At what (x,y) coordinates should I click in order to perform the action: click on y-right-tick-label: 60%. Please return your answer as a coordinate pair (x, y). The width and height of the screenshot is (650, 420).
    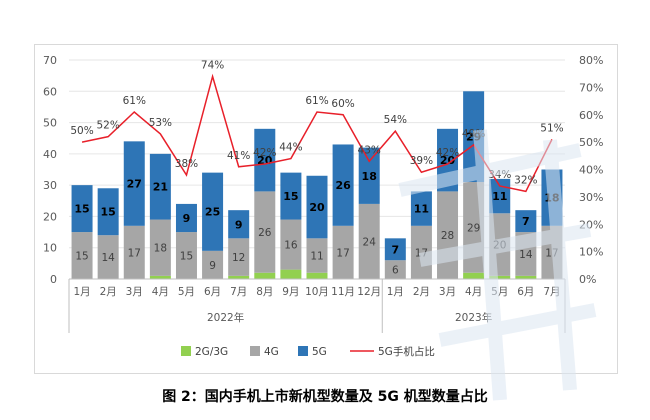
    Looking at the image, I should click on (591, 115).